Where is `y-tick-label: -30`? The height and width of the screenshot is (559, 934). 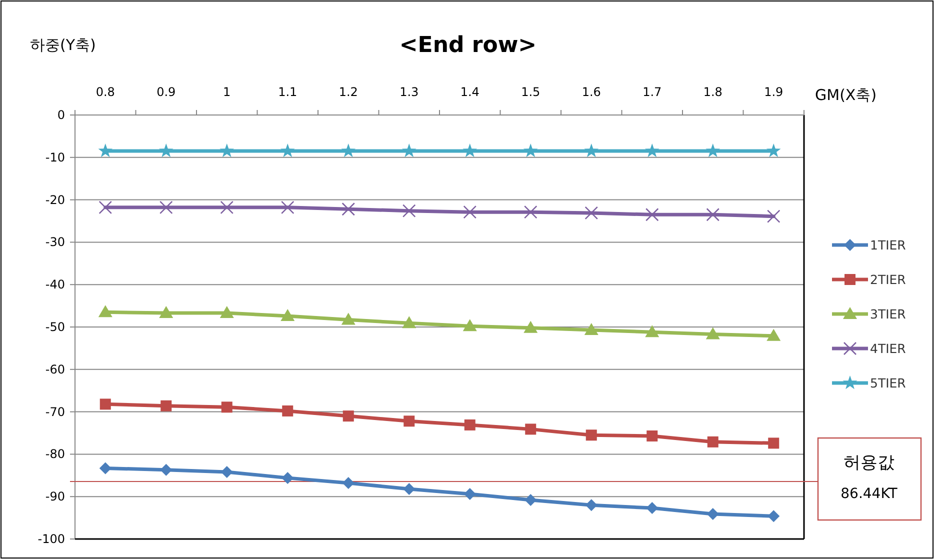 y-tick-label: -30 is located at coordinates (55, 242).